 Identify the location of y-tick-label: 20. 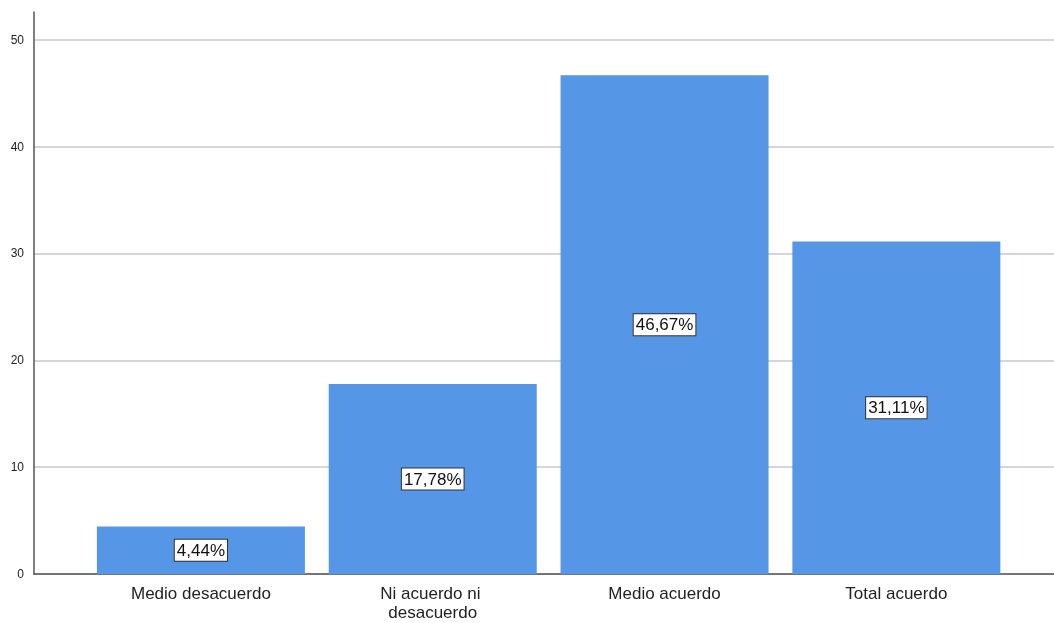
(17, 360).